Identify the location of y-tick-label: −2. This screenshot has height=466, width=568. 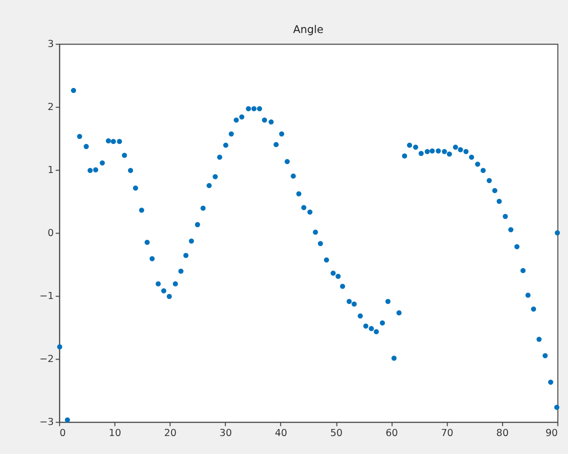
(47, 360).